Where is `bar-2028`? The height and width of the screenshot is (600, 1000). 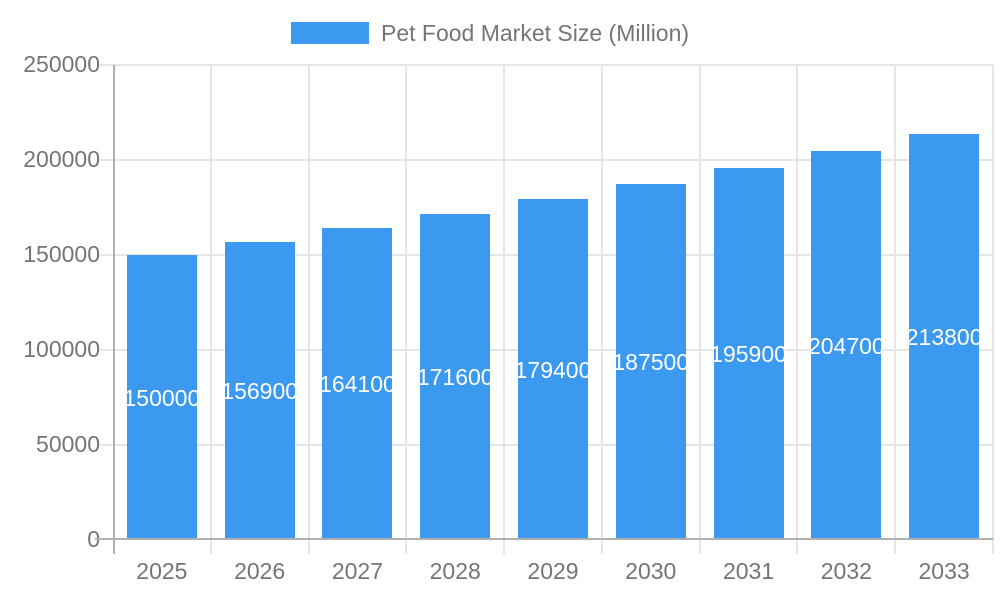
bar-2028 is located at coordinates (455, 375).